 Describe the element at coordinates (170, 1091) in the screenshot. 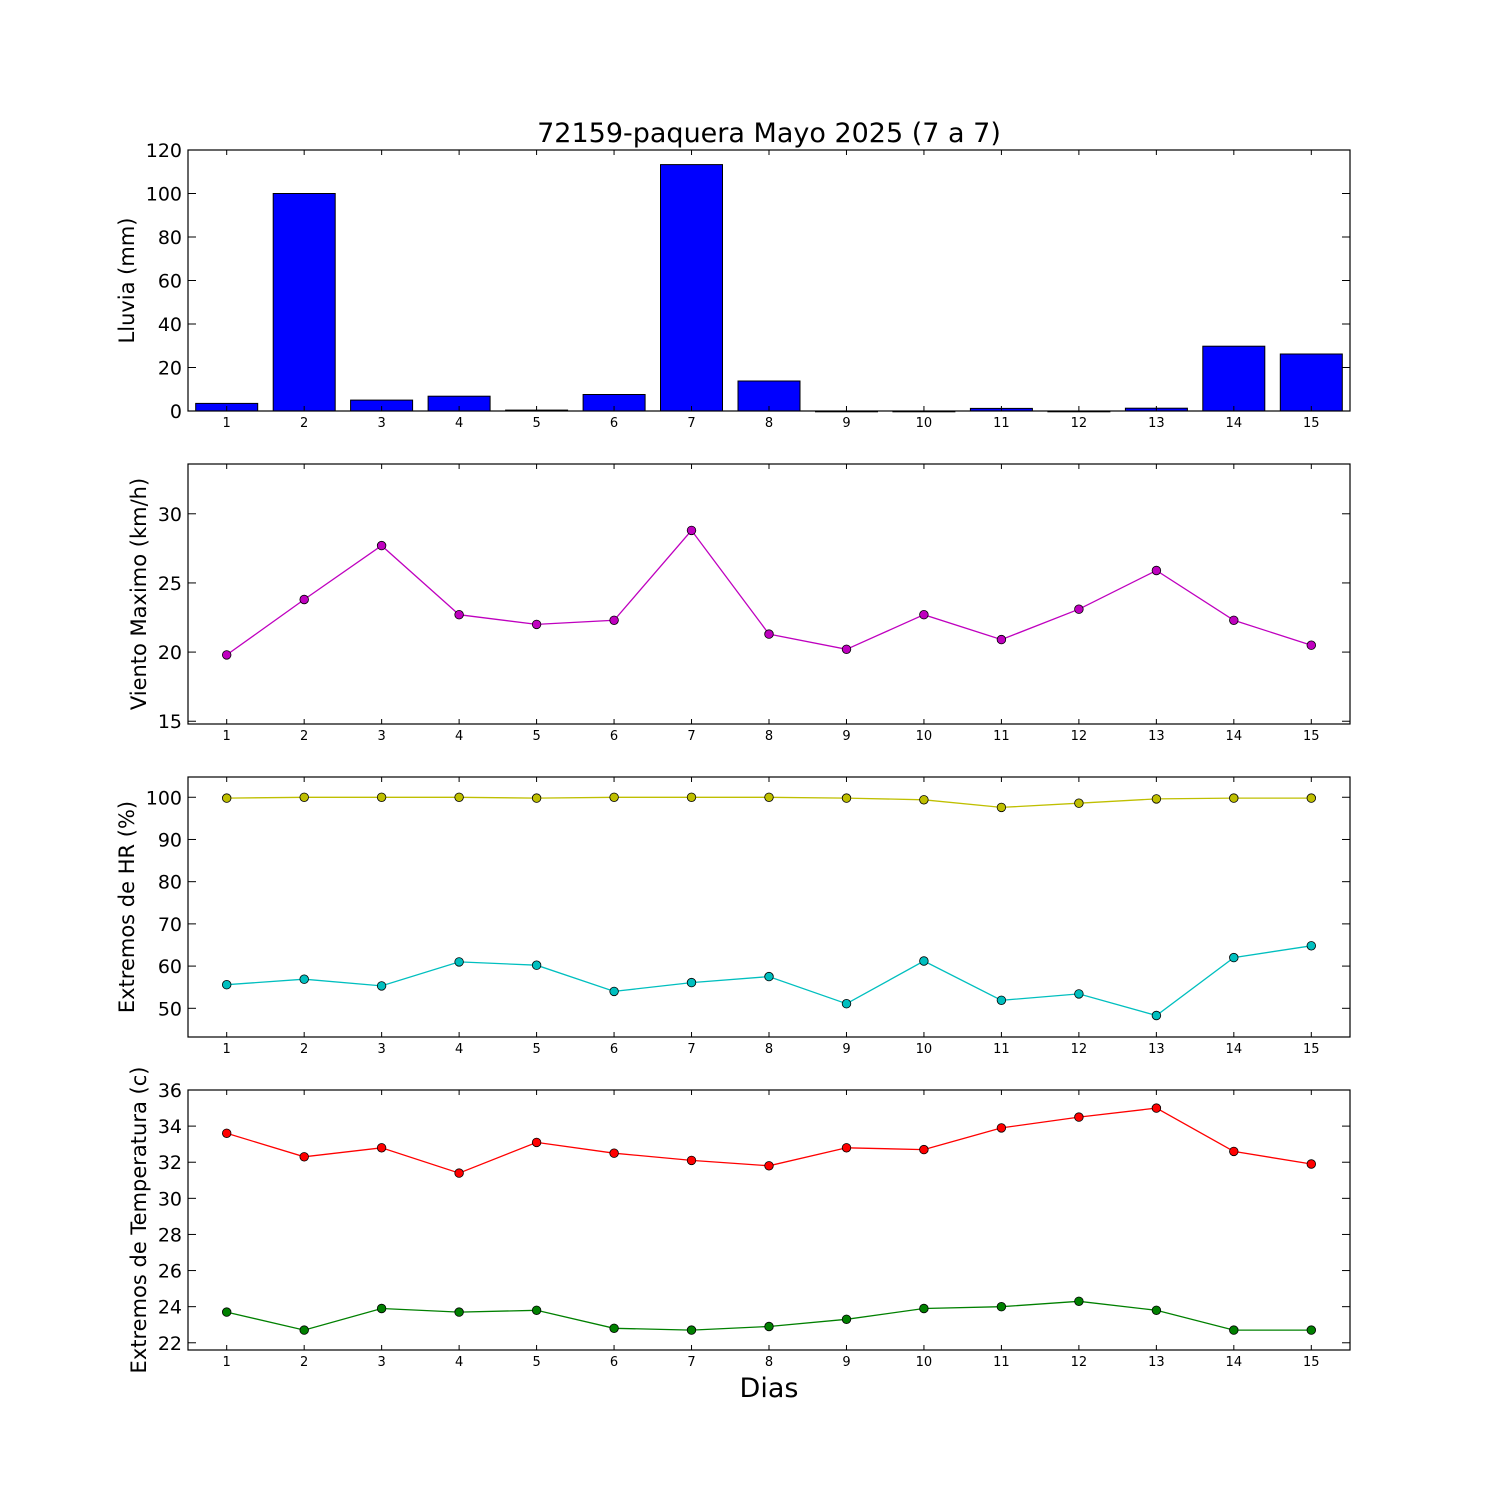

I see `y-tick-label: 36` at that location.